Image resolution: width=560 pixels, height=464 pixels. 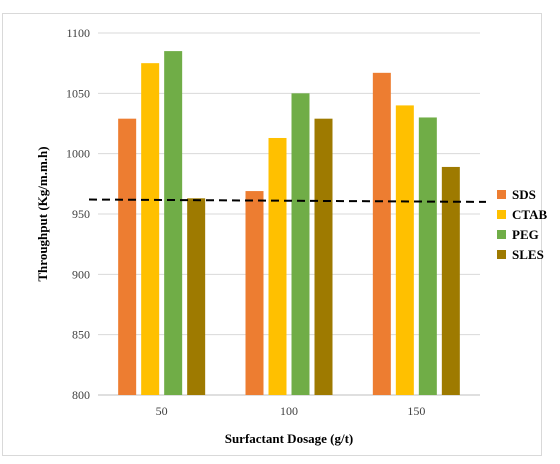 I want to click on y-tick-labels: 800 850 900 950 1000 1050 1100, so click(x=78, y=214).